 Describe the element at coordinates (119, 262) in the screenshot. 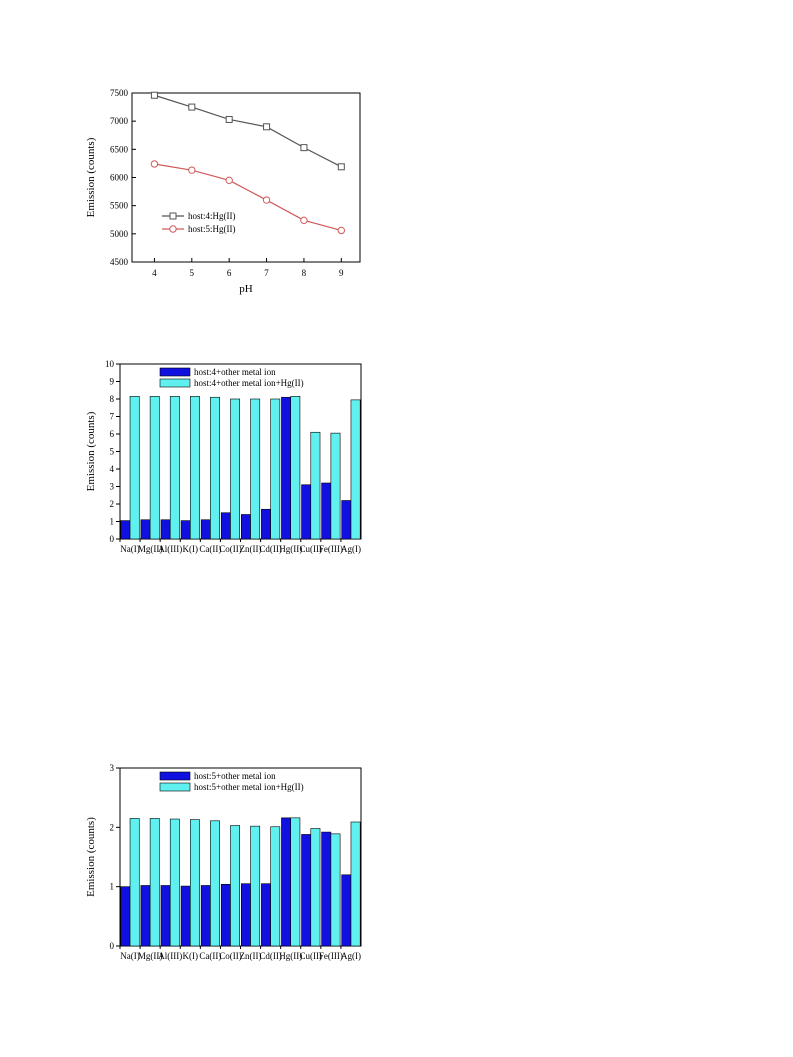

I see `y-tick-label: 4500` at that location.